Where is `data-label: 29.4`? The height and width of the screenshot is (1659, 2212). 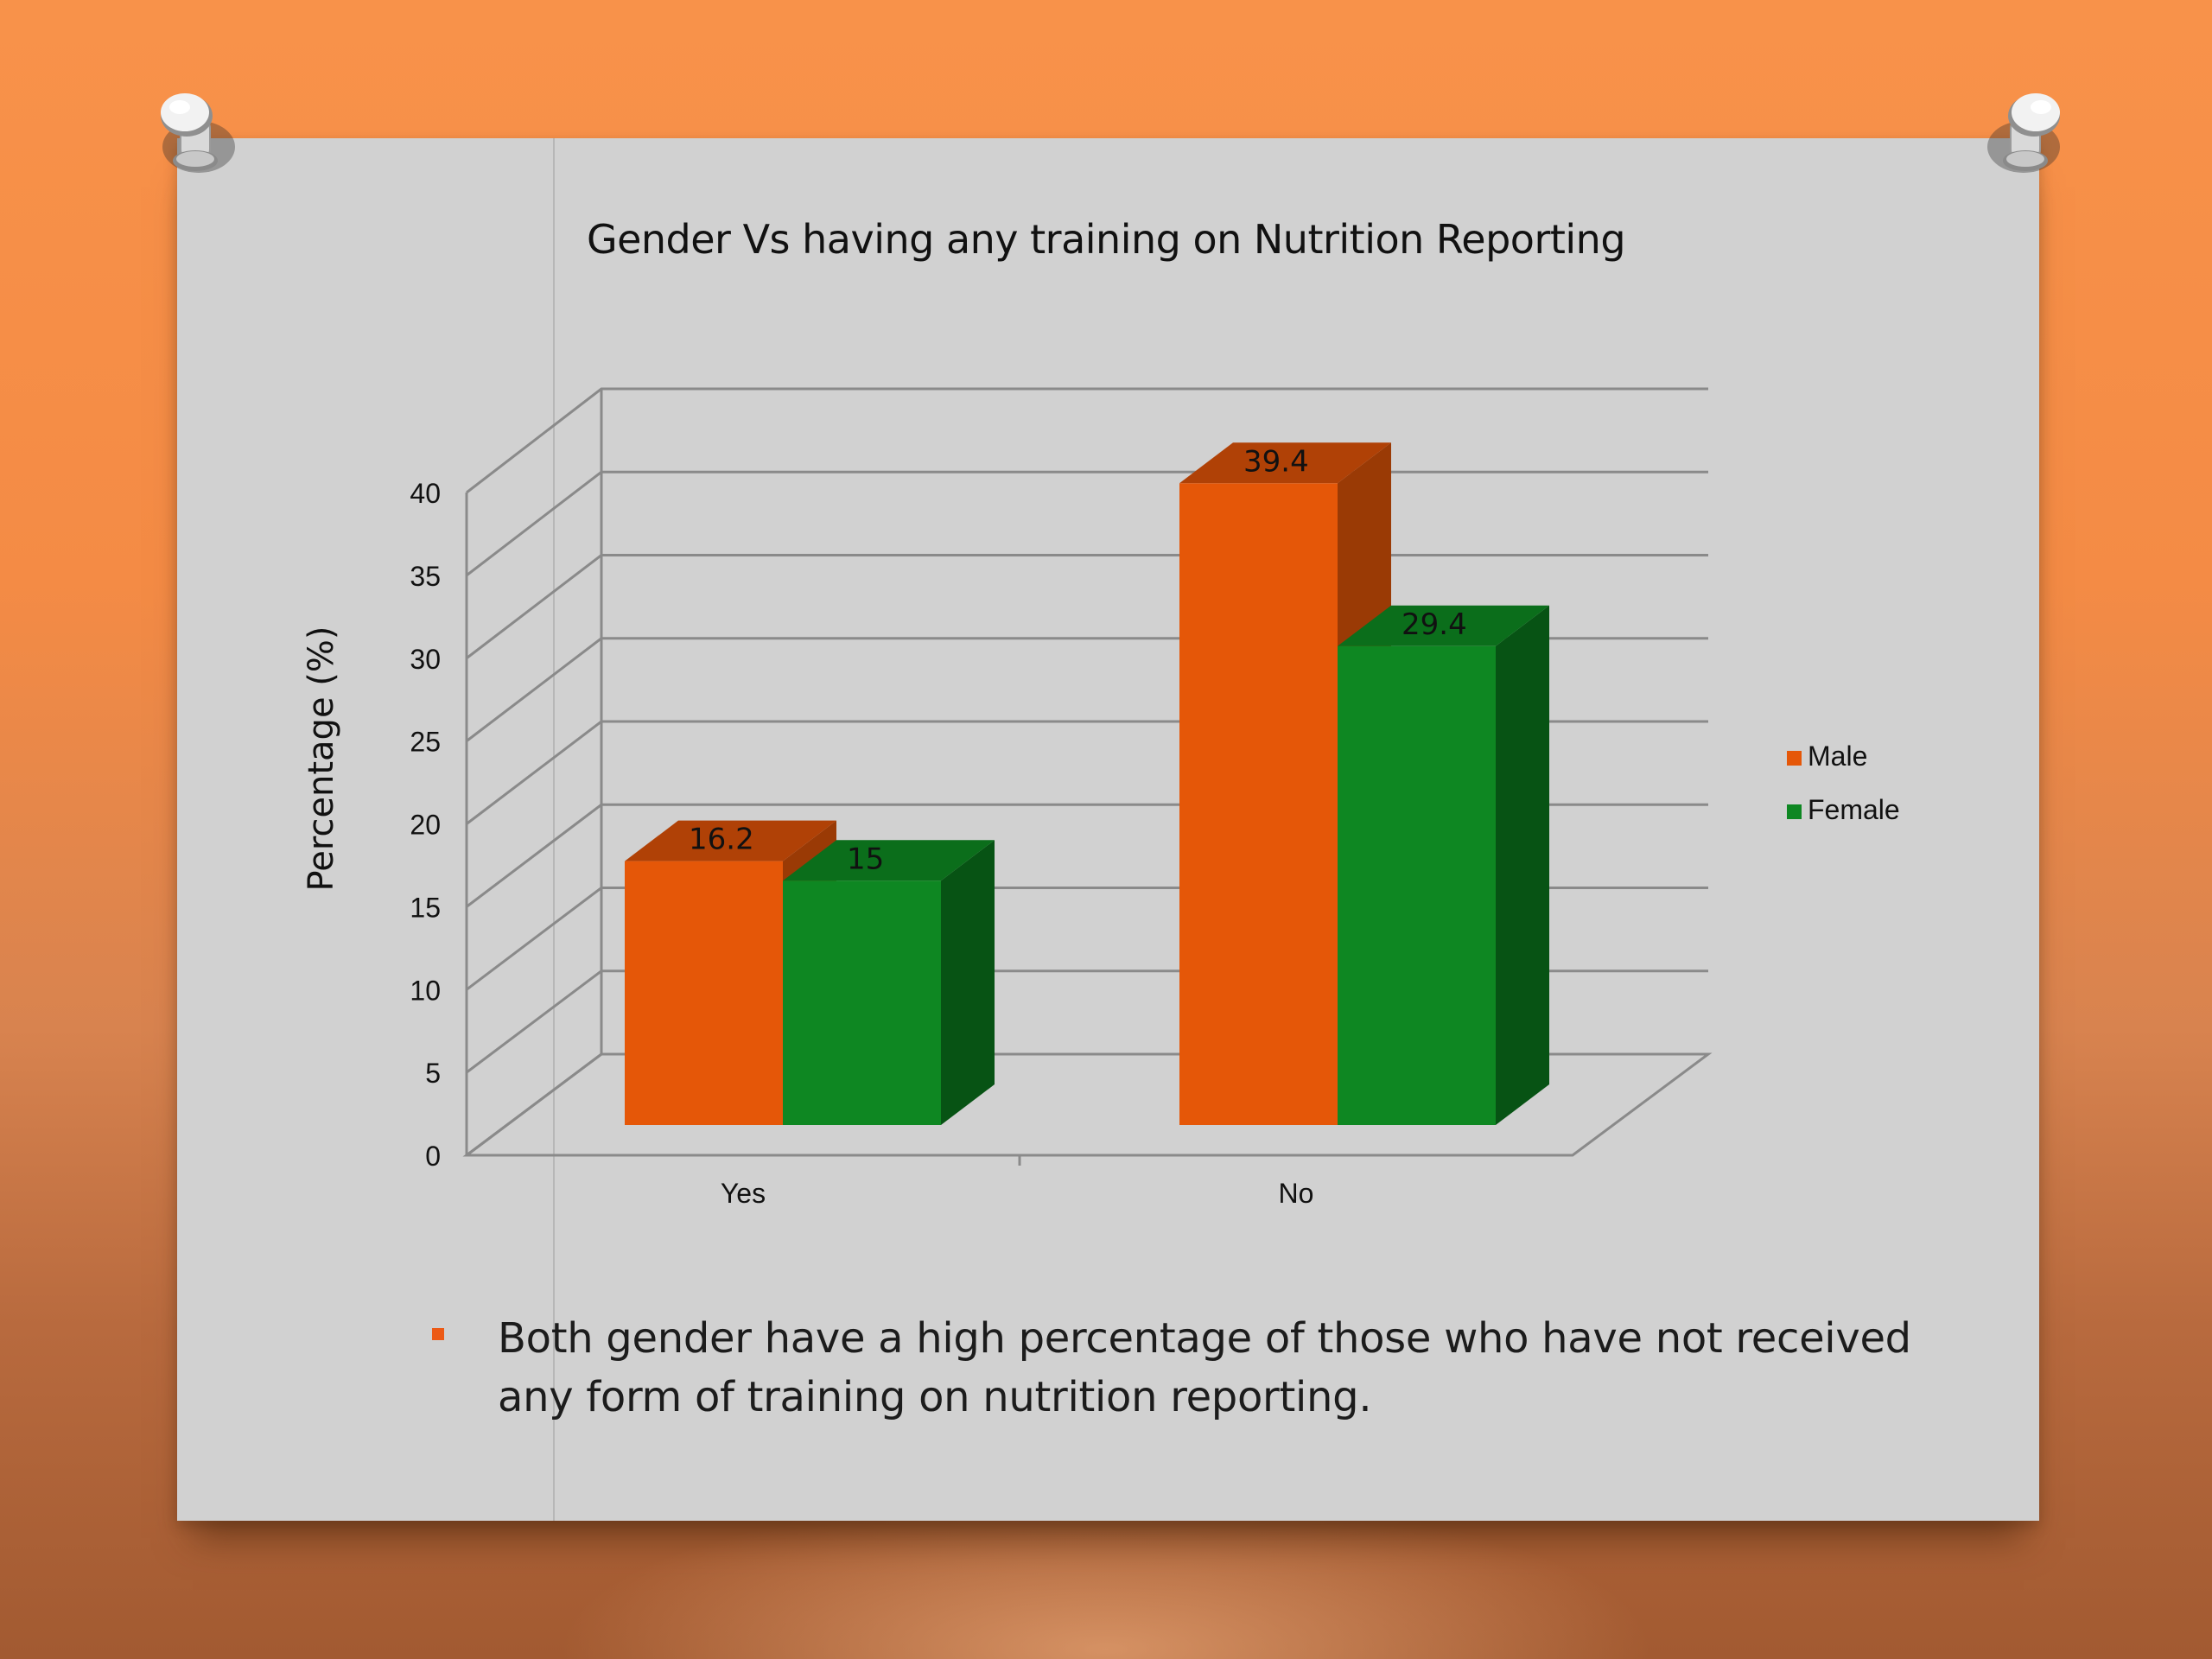 data-label: 29.4 is located at coordinates (1434, 624).